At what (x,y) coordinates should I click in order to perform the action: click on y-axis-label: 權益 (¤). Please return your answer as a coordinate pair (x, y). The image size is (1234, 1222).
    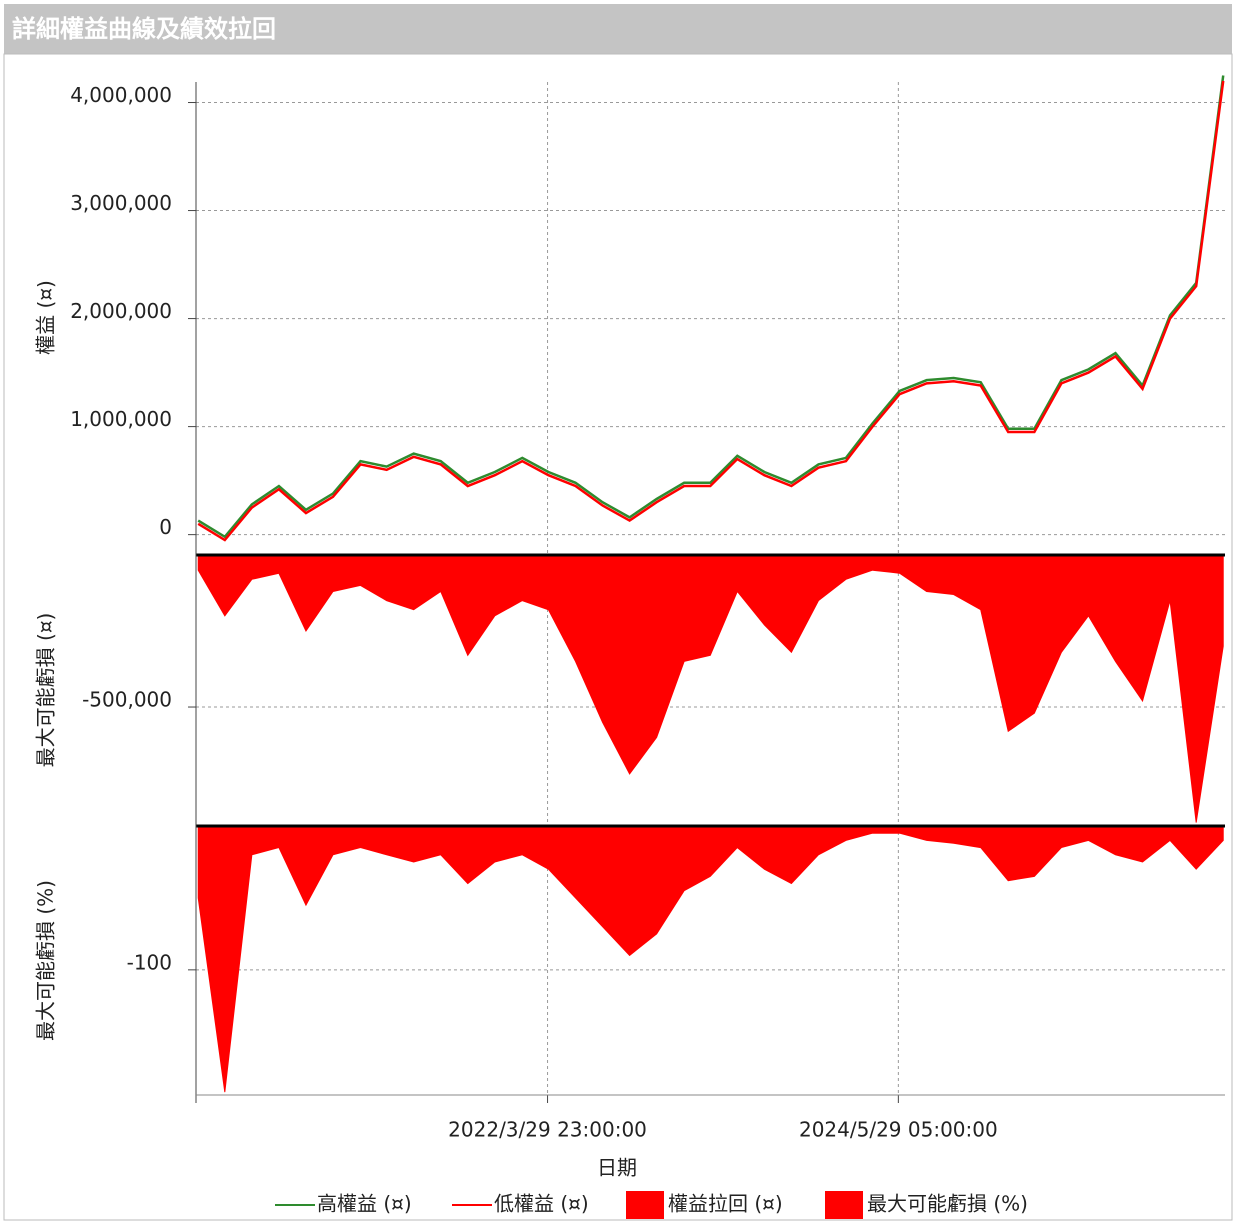
    Looking at the image, I should click on (46, 317).